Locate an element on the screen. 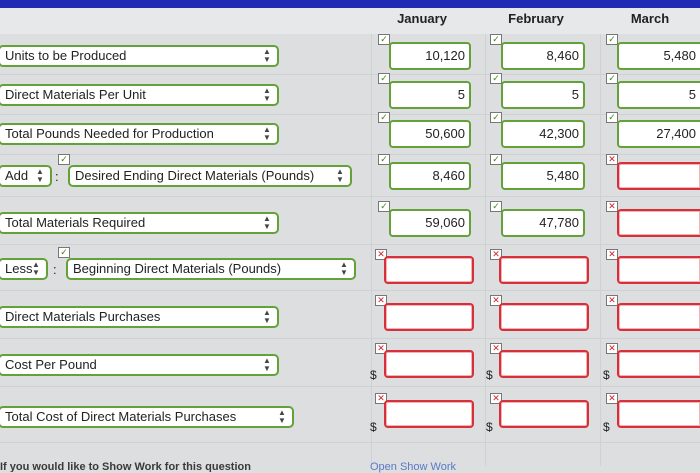 This screenshot has width=700, height=473. row-label: Total Pounds Needed for Production is located at coordinates (109, 133).